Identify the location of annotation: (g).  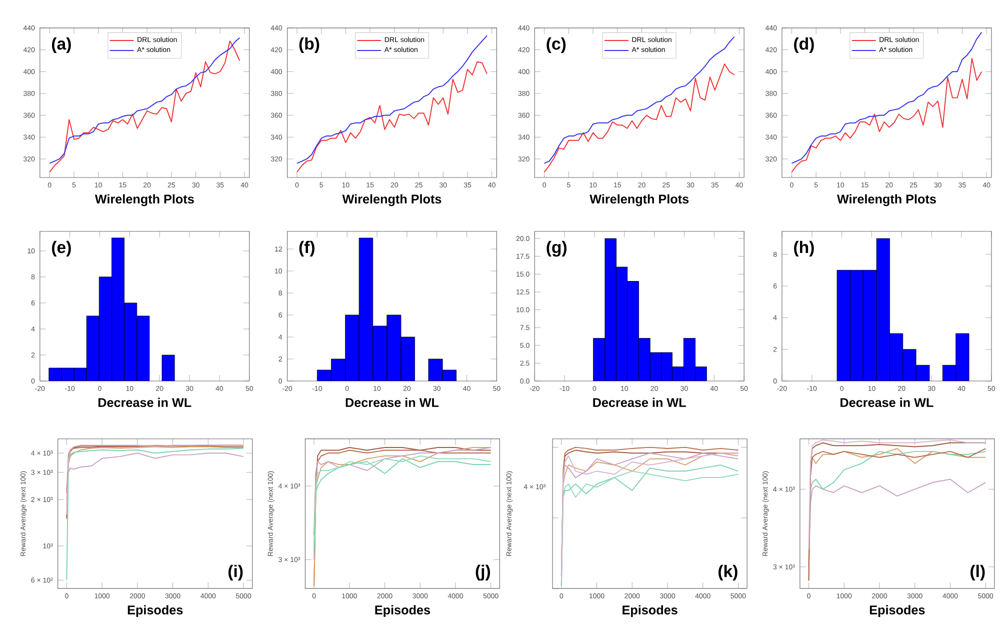
(556, 248).